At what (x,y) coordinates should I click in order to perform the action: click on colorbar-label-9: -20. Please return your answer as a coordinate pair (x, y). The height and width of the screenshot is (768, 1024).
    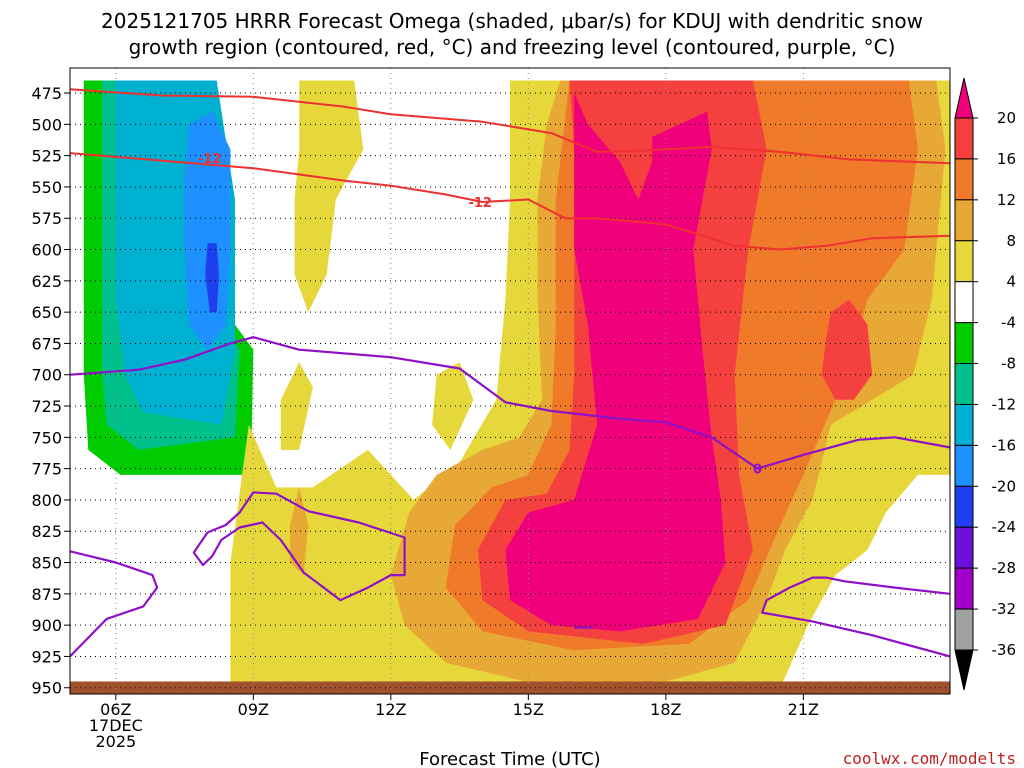
    Looking at the image, I should click on (1004, 486).